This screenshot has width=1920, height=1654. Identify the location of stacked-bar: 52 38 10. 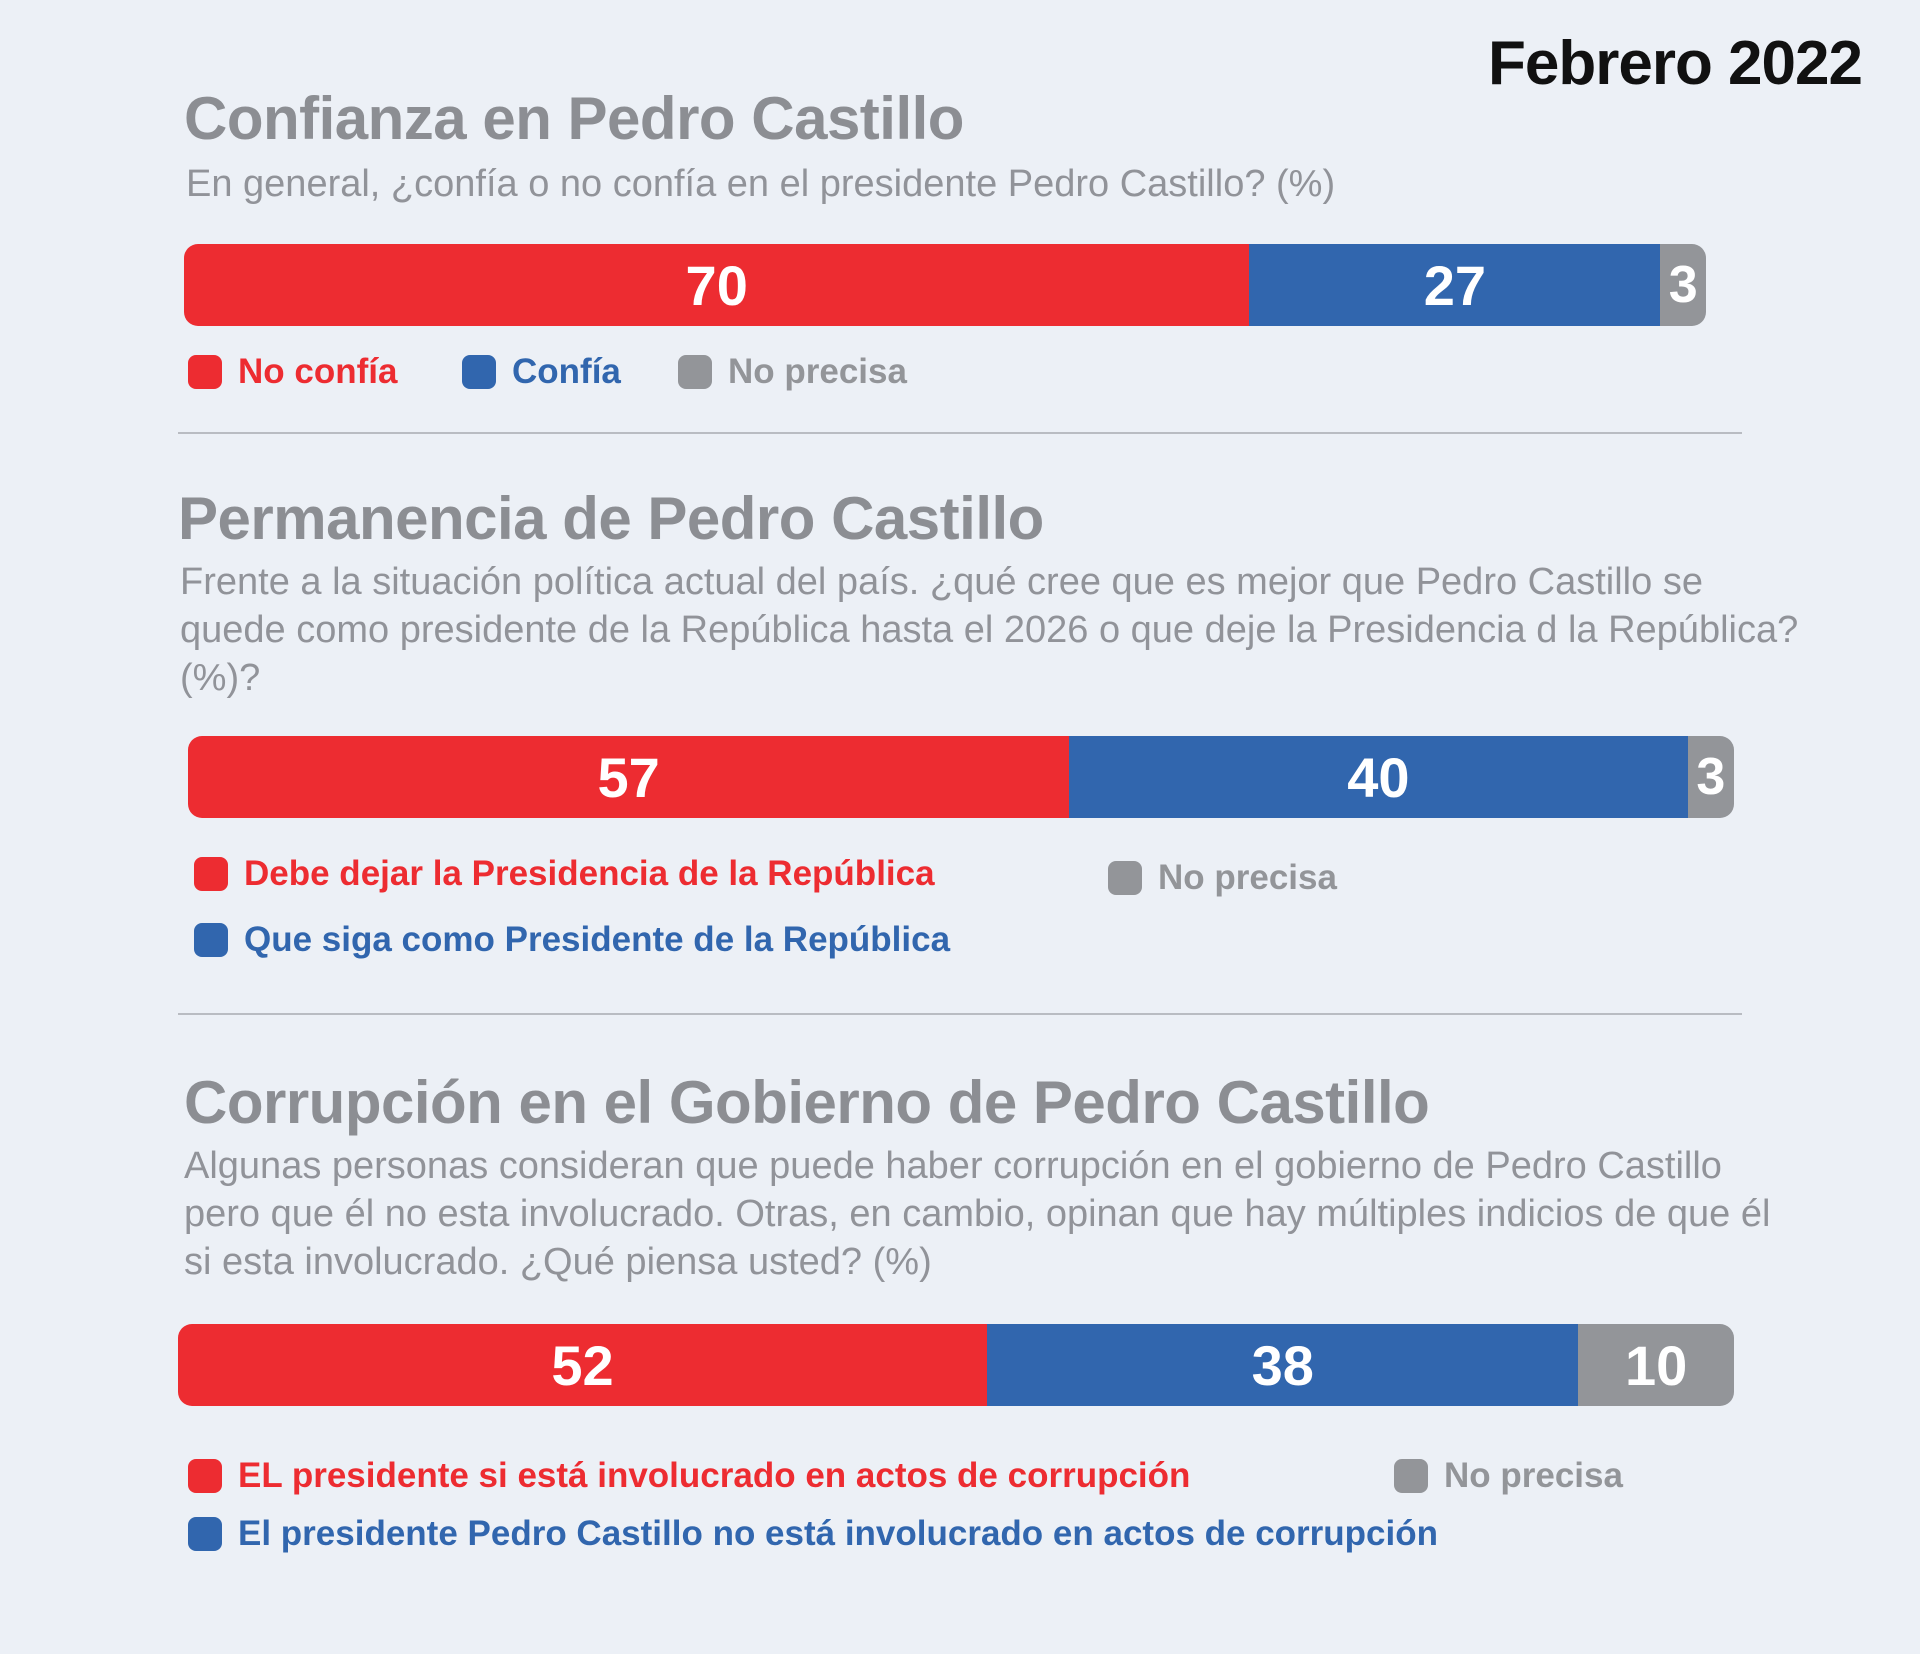
(956, 1365).